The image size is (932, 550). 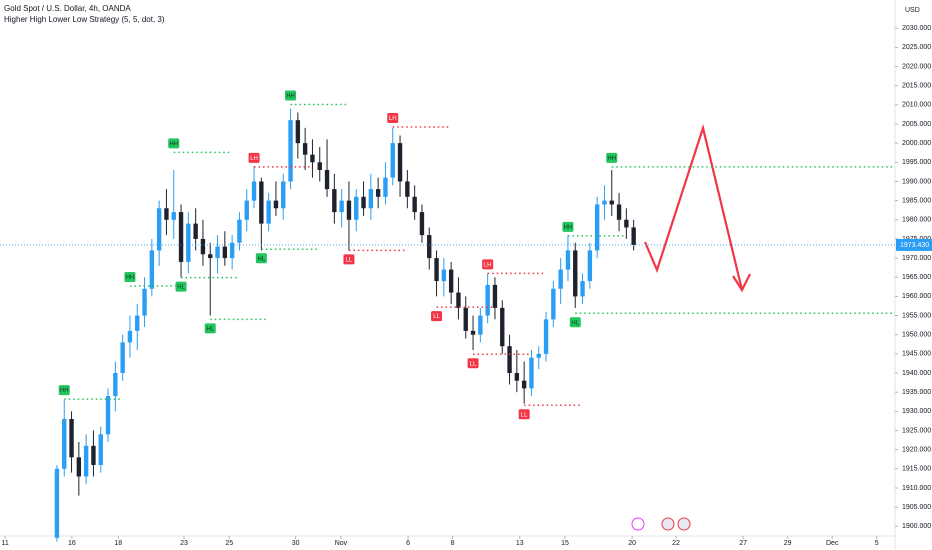 What do you see at coordinates (916, 162) in the screenshot?
I see `y-tick-label: 1995.000` at bounding box center [916, 162].